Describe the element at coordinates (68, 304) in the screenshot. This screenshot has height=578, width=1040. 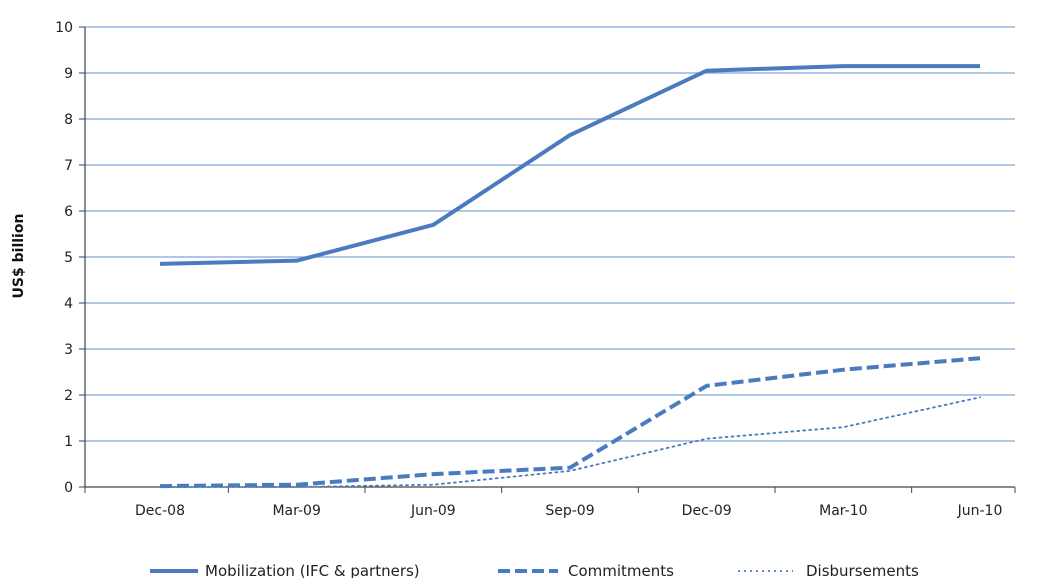
I see `y-tick-label: 4` at that location.